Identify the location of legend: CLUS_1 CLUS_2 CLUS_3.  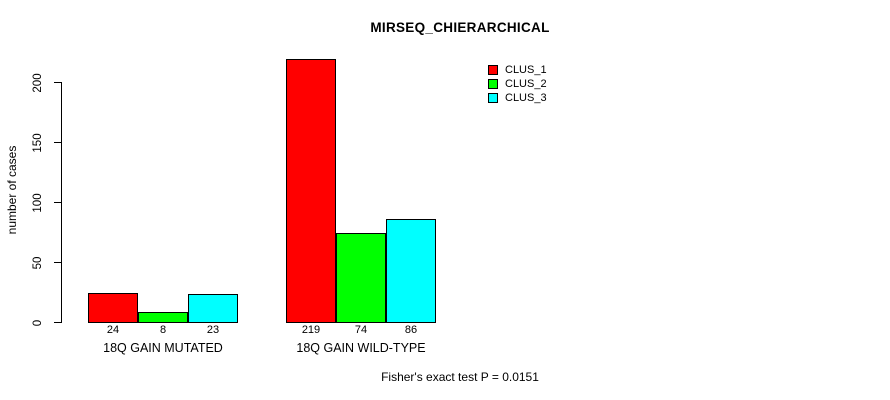
(517, 84).